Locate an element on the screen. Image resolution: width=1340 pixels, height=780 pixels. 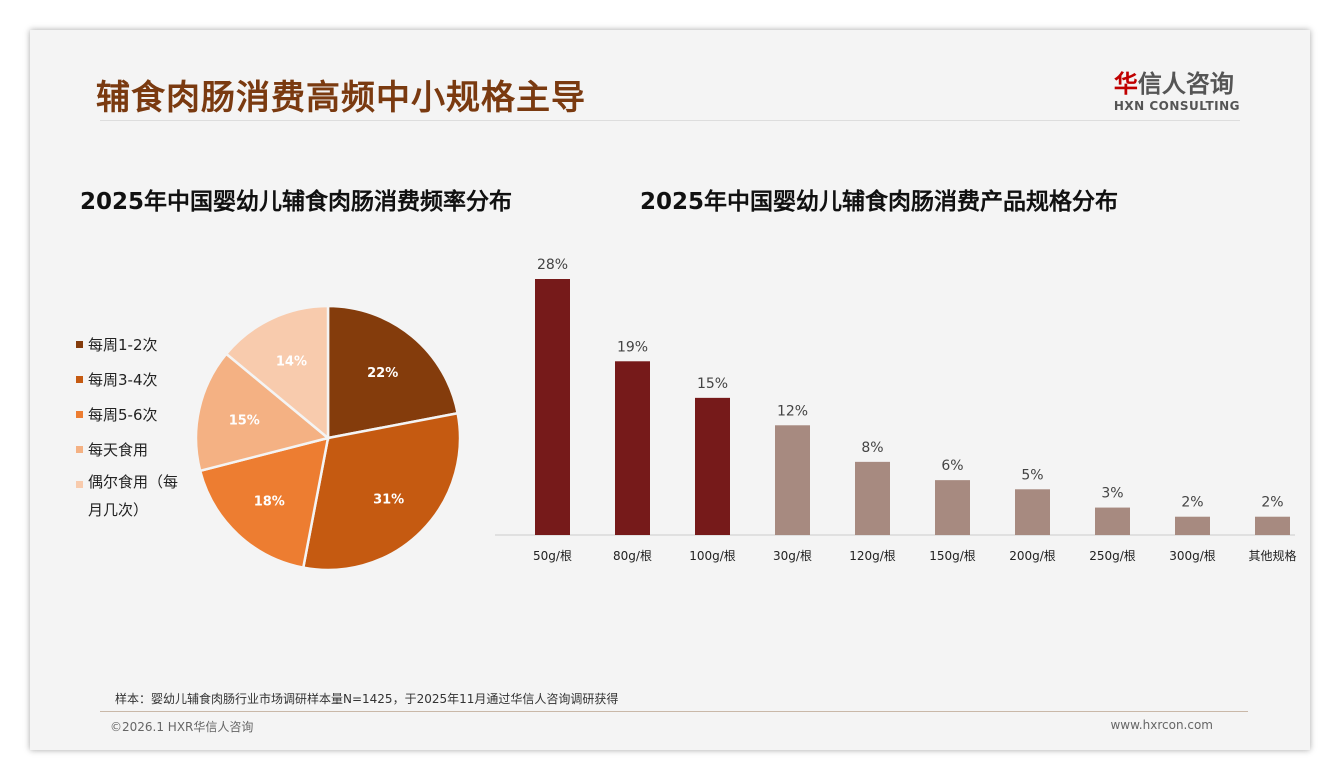
logo-en: HXN CONSULTING is located at coordinates (1176, 106).